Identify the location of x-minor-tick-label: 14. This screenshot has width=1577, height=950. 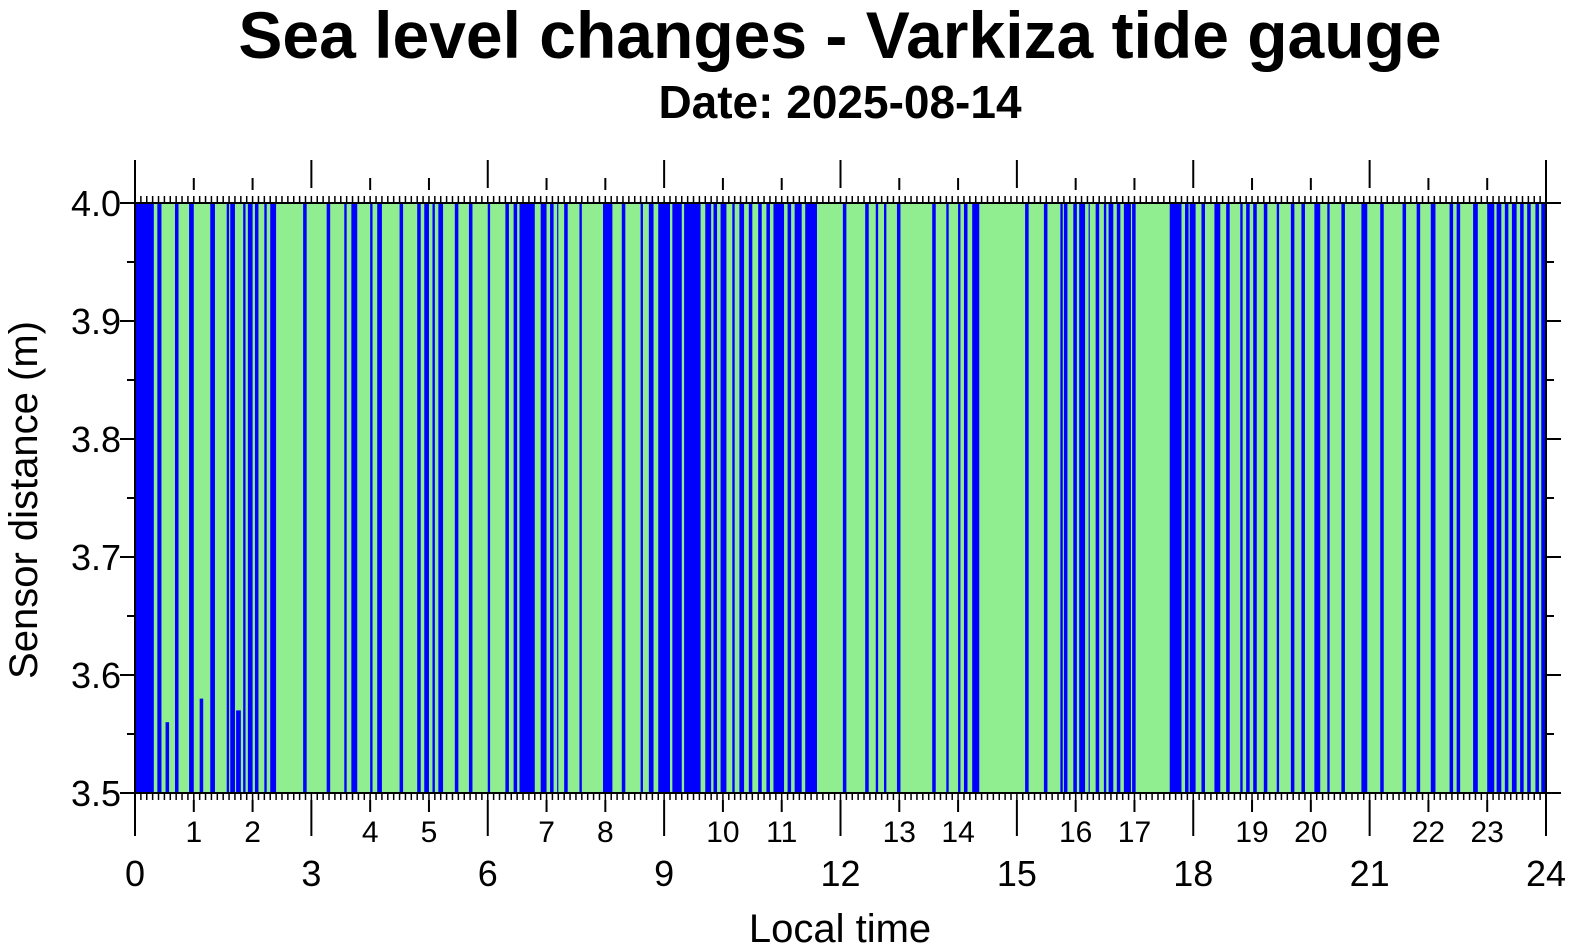
(957, 832).